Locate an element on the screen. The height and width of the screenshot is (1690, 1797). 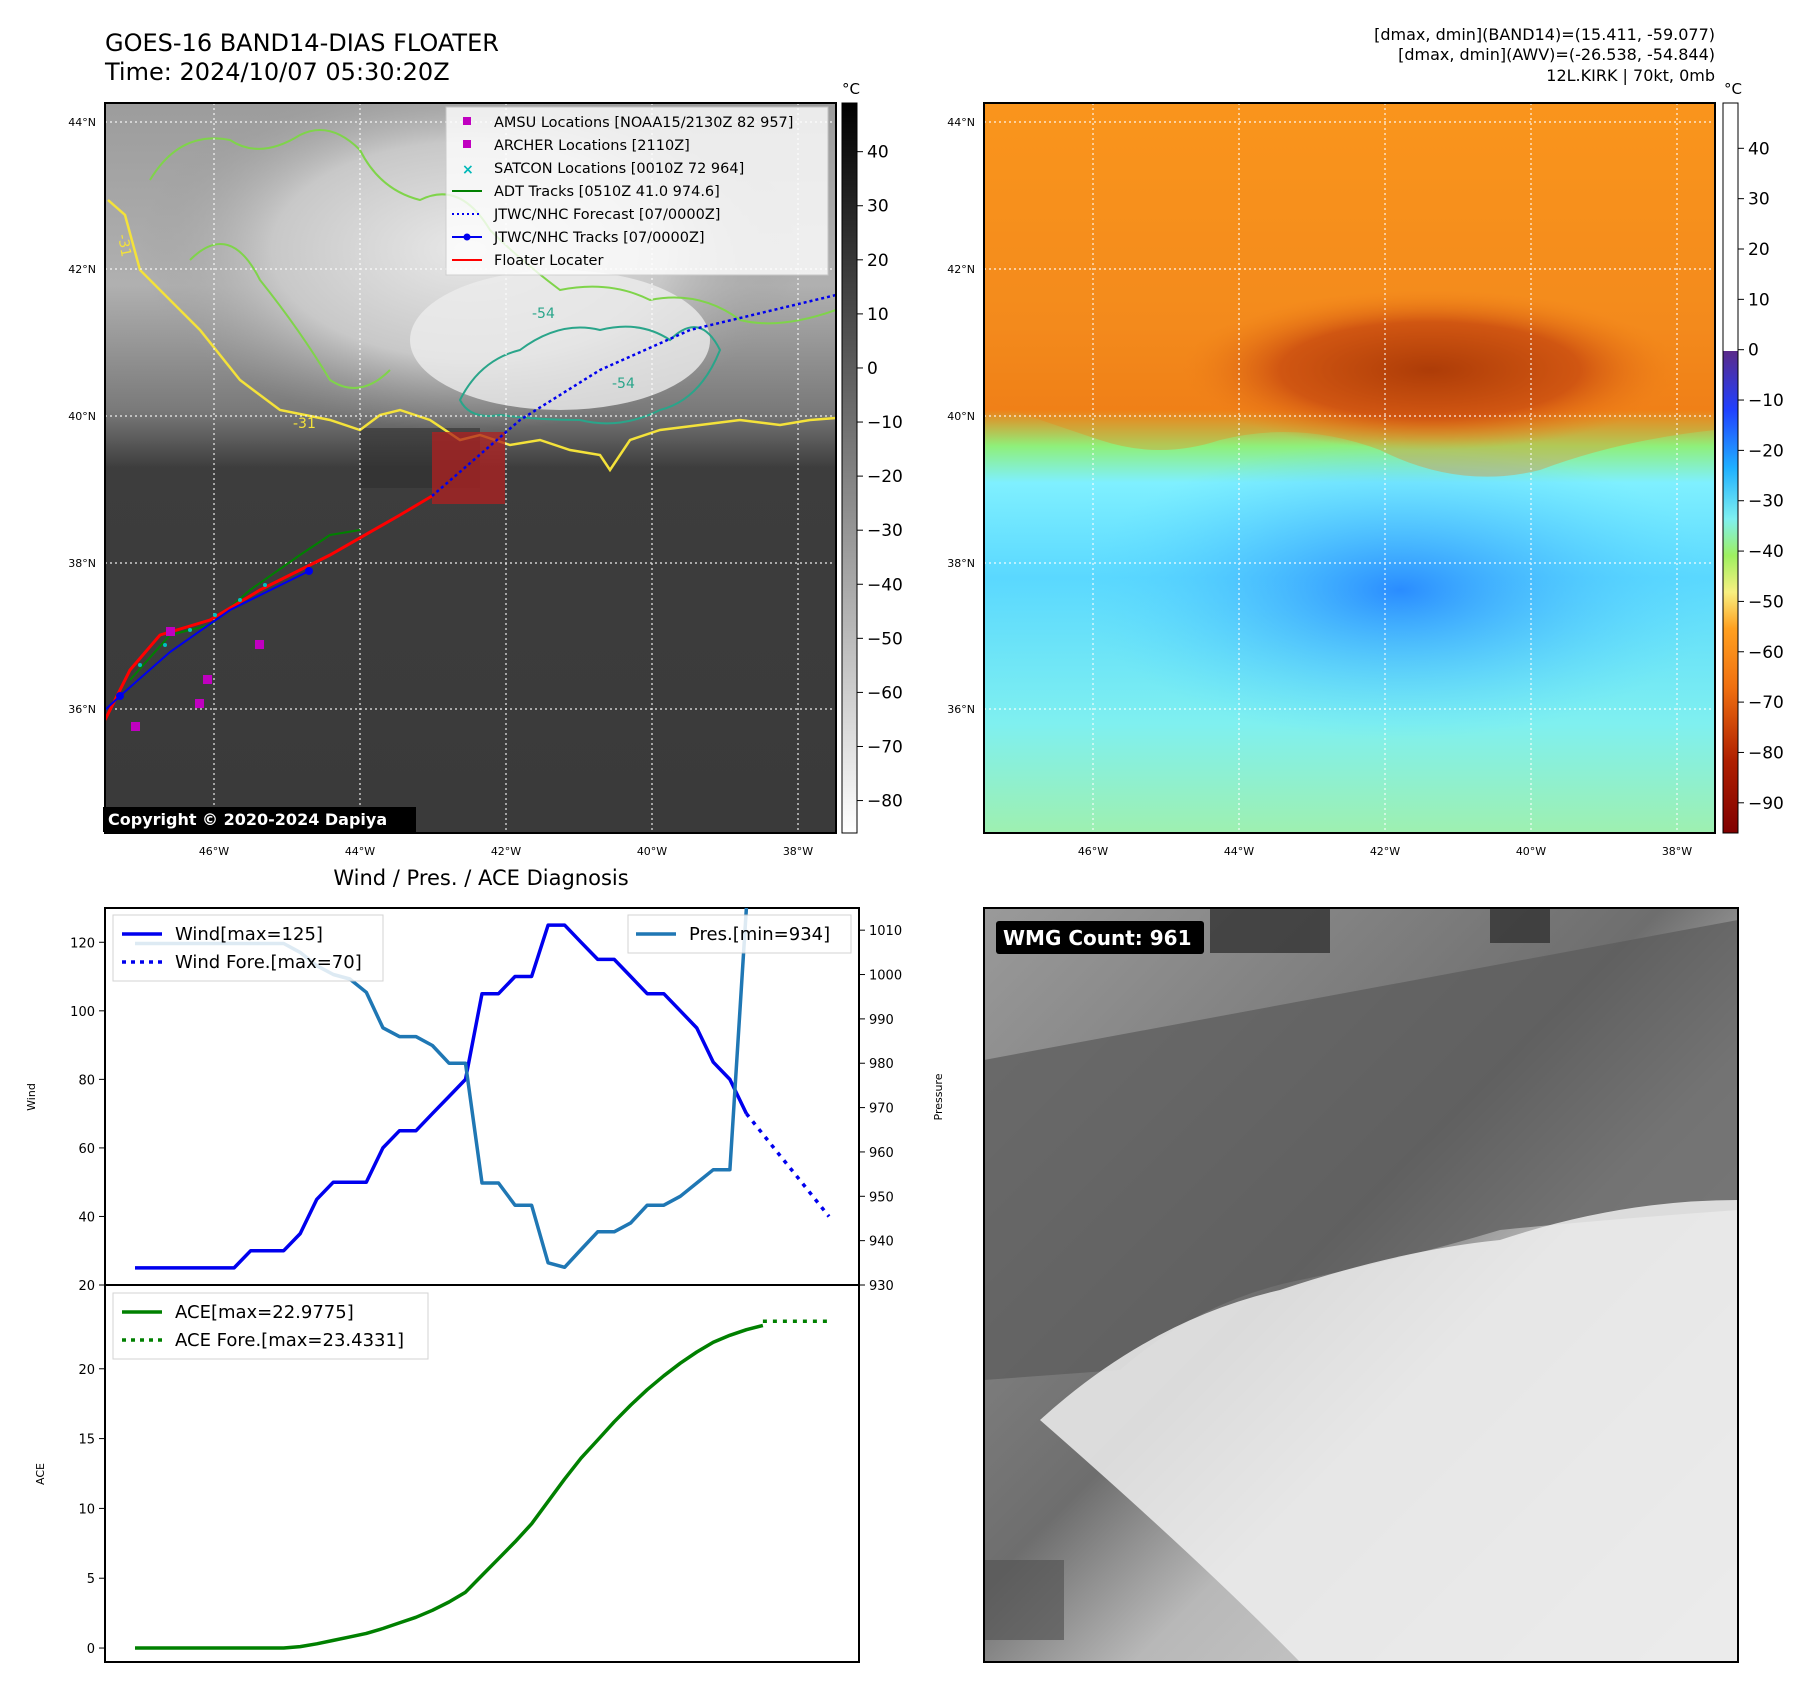
awv-dry-region is located at coordinates (1397, 590).